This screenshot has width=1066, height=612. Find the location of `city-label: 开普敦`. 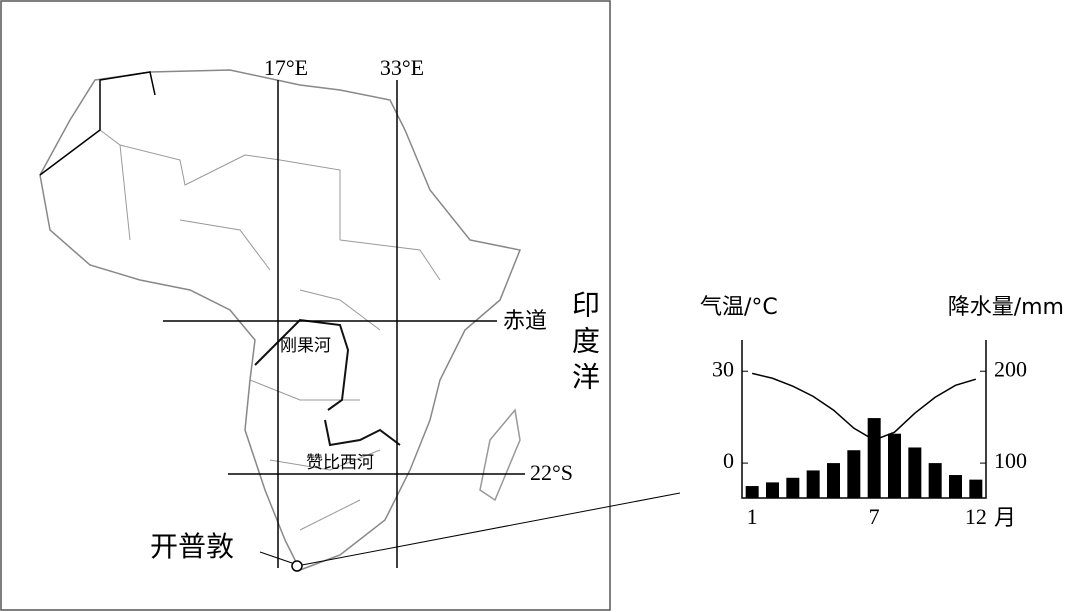

city-label: 开普敦 is located at coordinates (192, 546).